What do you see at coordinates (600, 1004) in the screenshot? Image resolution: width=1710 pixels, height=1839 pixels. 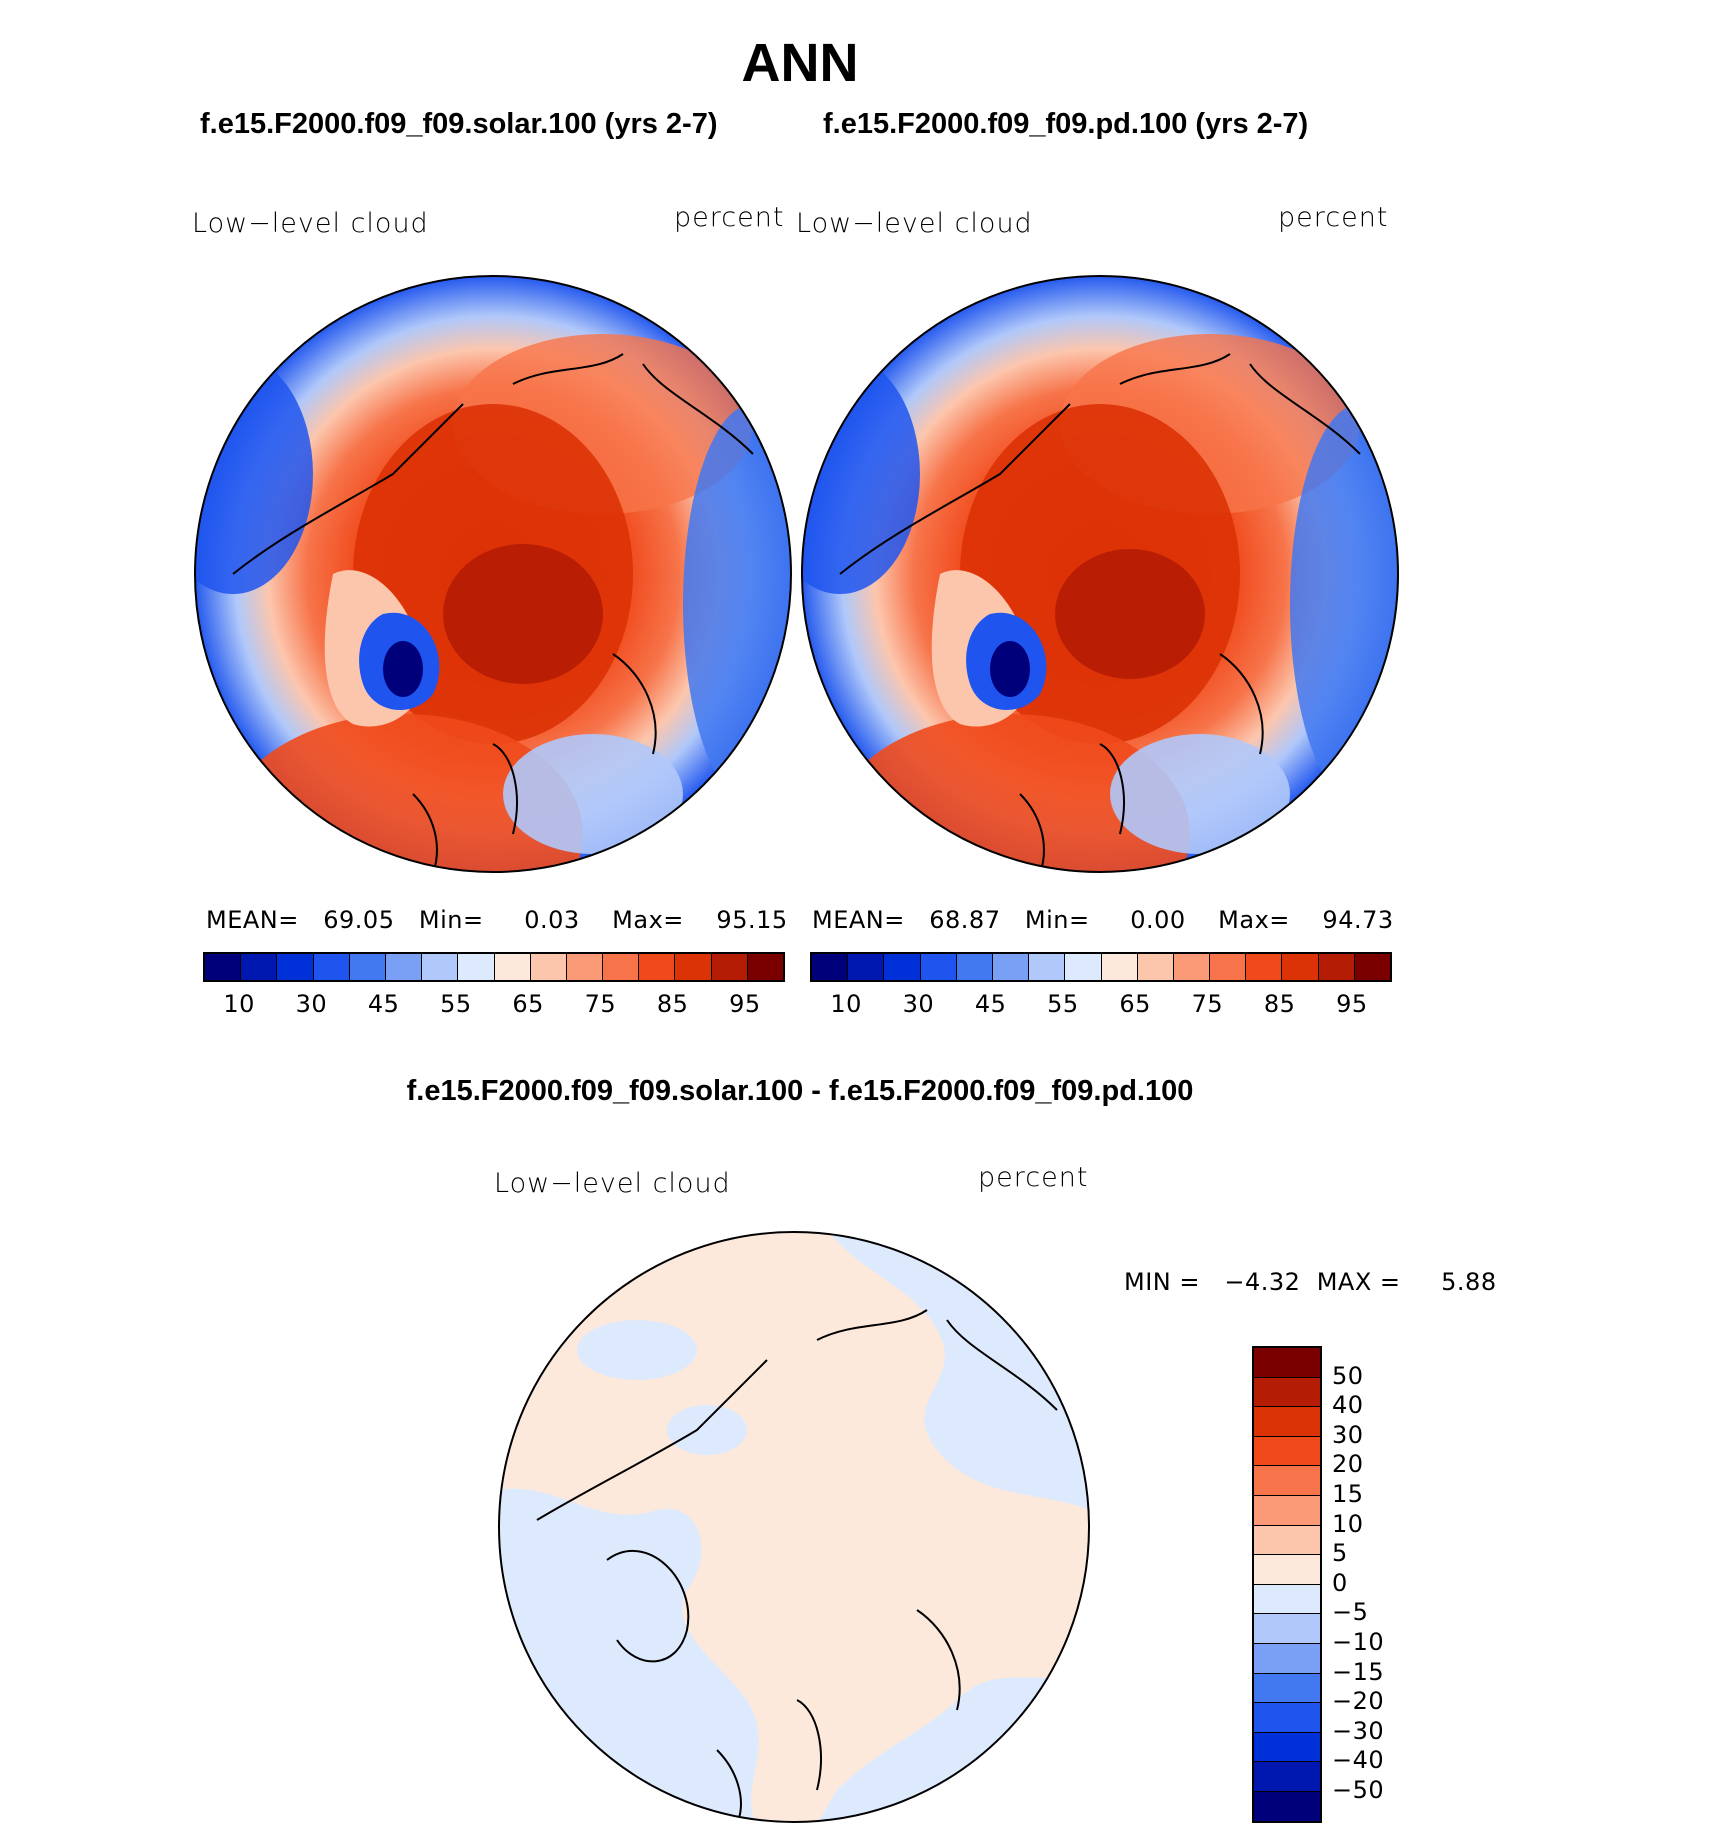 I see `panel-1-colorbar-tick-label: 75` at bounding box center [600, 1004].